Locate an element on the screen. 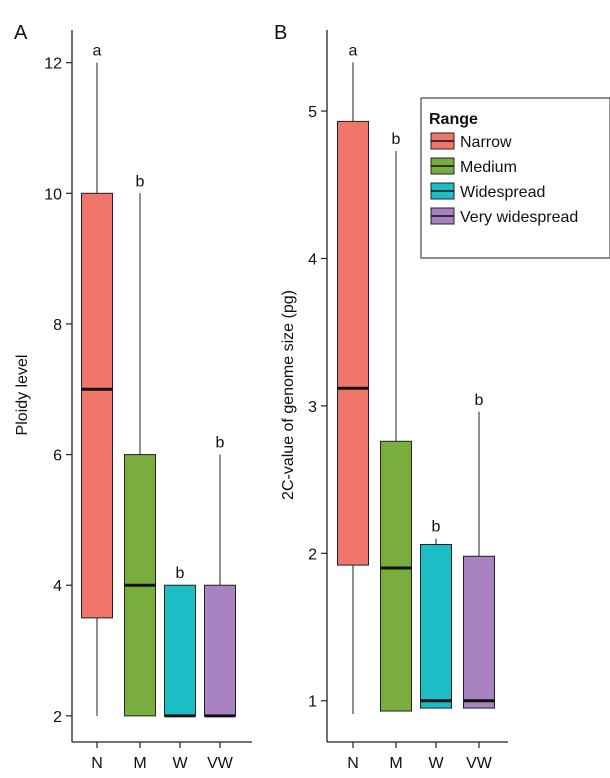 The image size is (610, 778). legend-label: Narrow is located at coordinates (486, 142).